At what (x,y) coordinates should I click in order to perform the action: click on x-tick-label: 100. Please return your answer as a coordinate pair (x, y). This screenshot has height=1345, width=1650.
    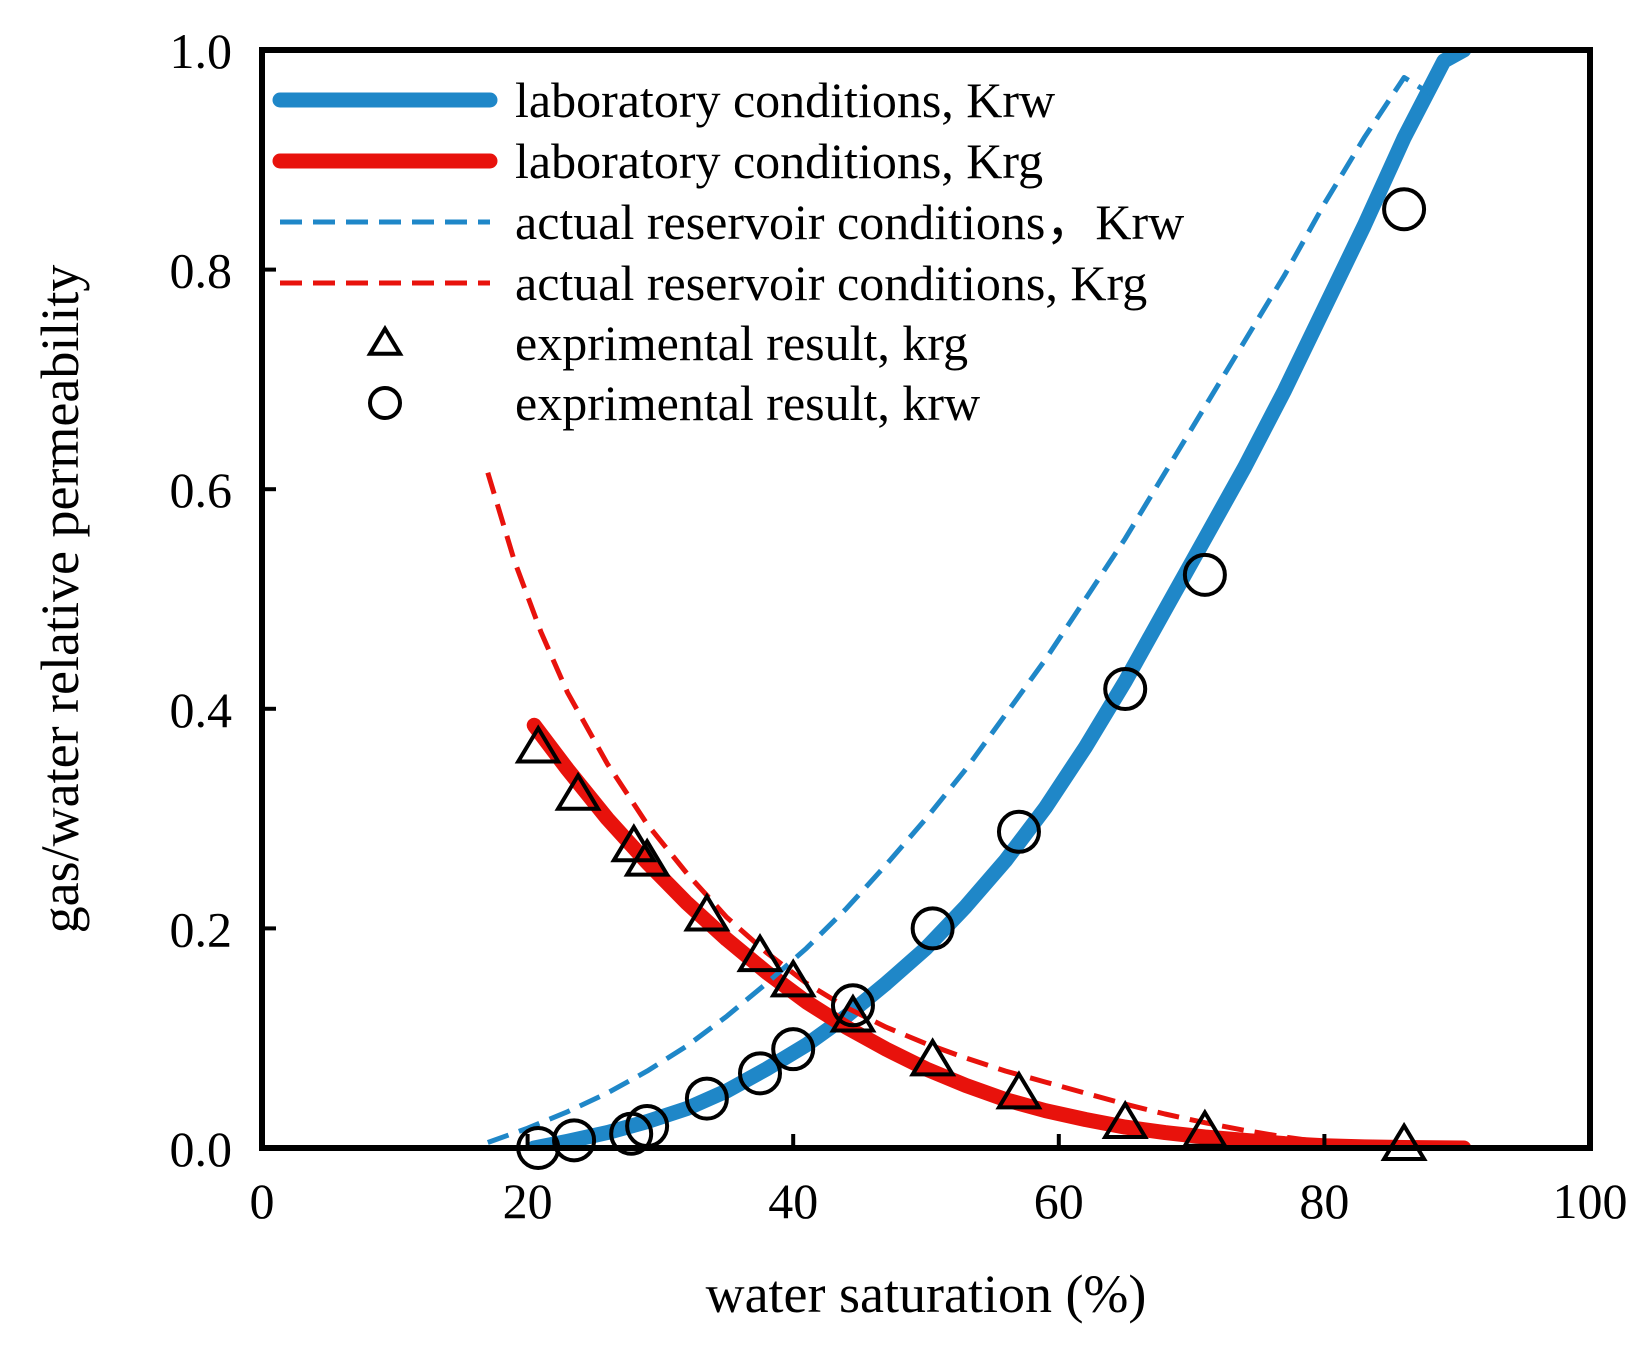
    Looking at the image, I should click on (1590, 1201).